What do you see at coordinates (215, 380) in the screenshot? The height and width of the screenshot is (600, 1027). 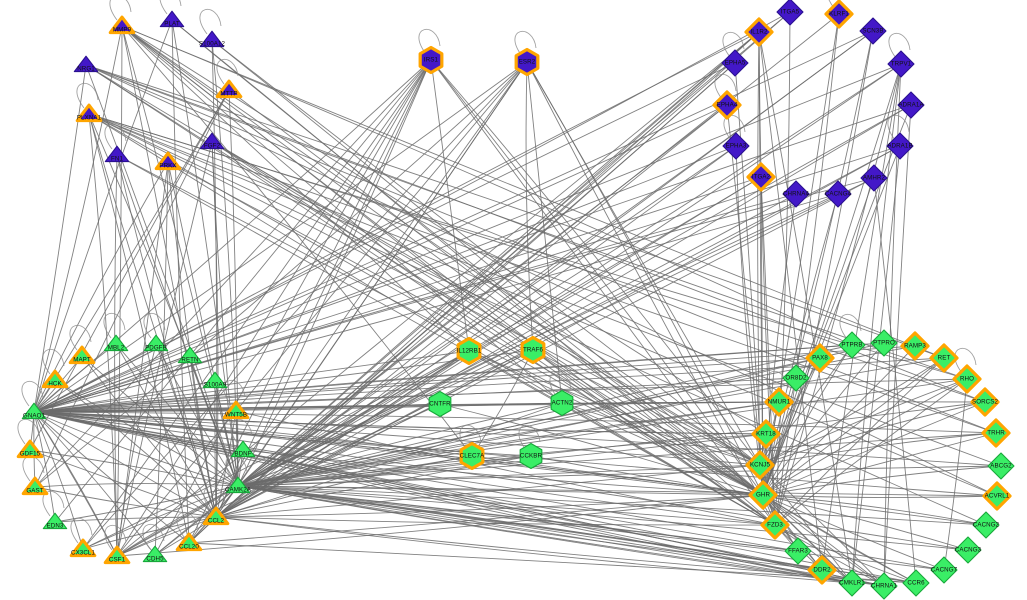 I see `graph-node-s100a9` at bounding box center [215, 380].